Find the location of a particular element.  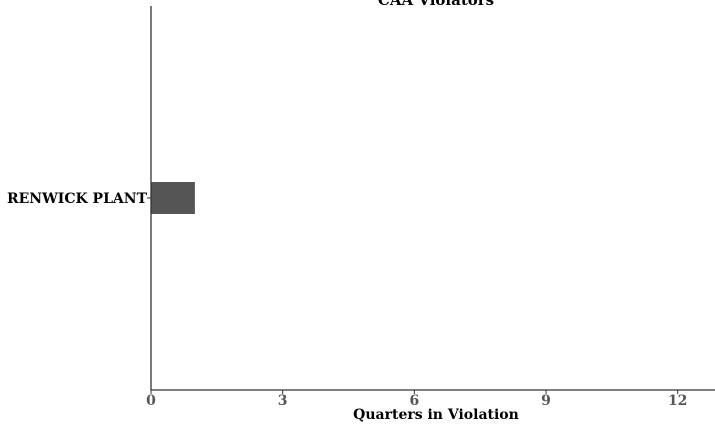

chart-title: CAA Violators is located at coordinates (436, 4).